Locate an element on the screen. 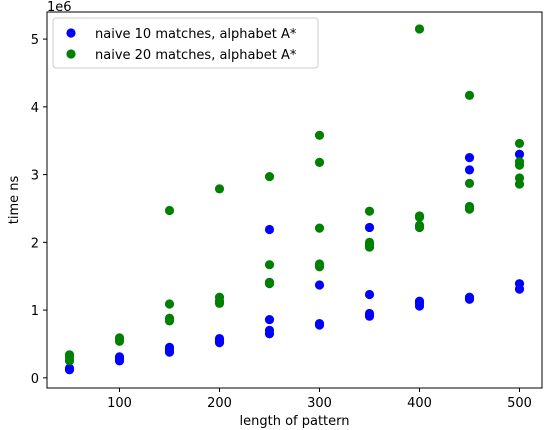  y-tick-label: 1 is located at coordinates (35, 311).